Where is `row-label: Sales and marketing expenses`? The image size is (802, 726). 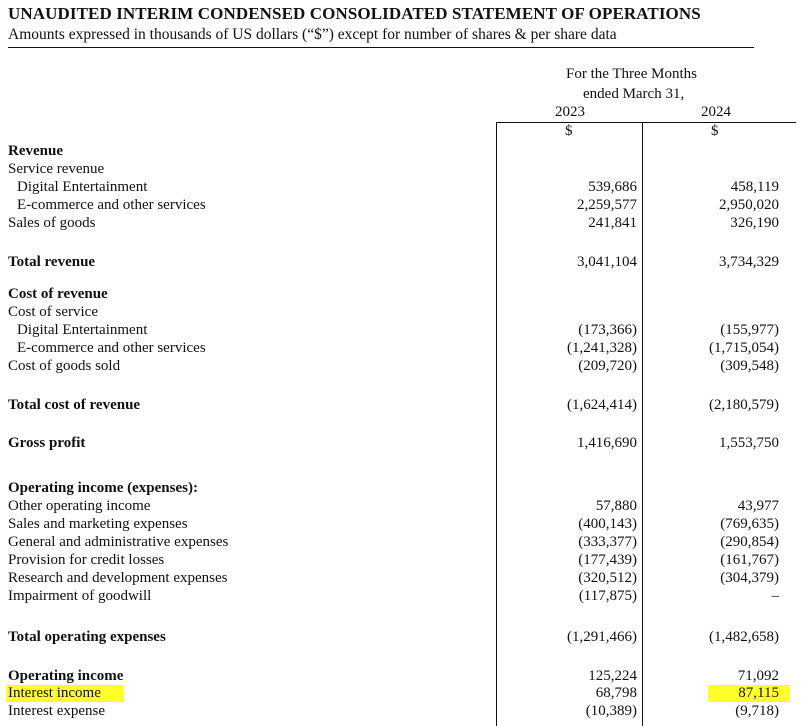 row-label: Sales and marketing expenses is located at coordinates (98, 524).